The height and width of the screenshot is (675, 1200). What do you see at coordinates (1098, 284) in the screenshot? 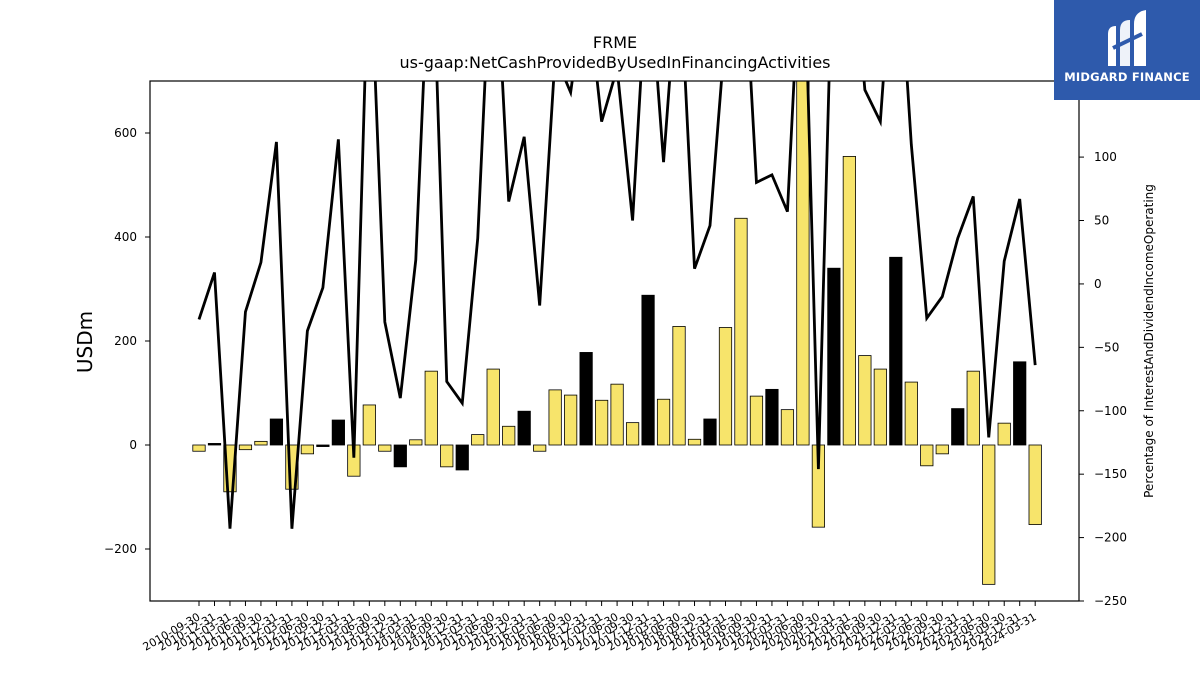
I see `y2-tick-label: 0` at bounding box center [1098, 284].